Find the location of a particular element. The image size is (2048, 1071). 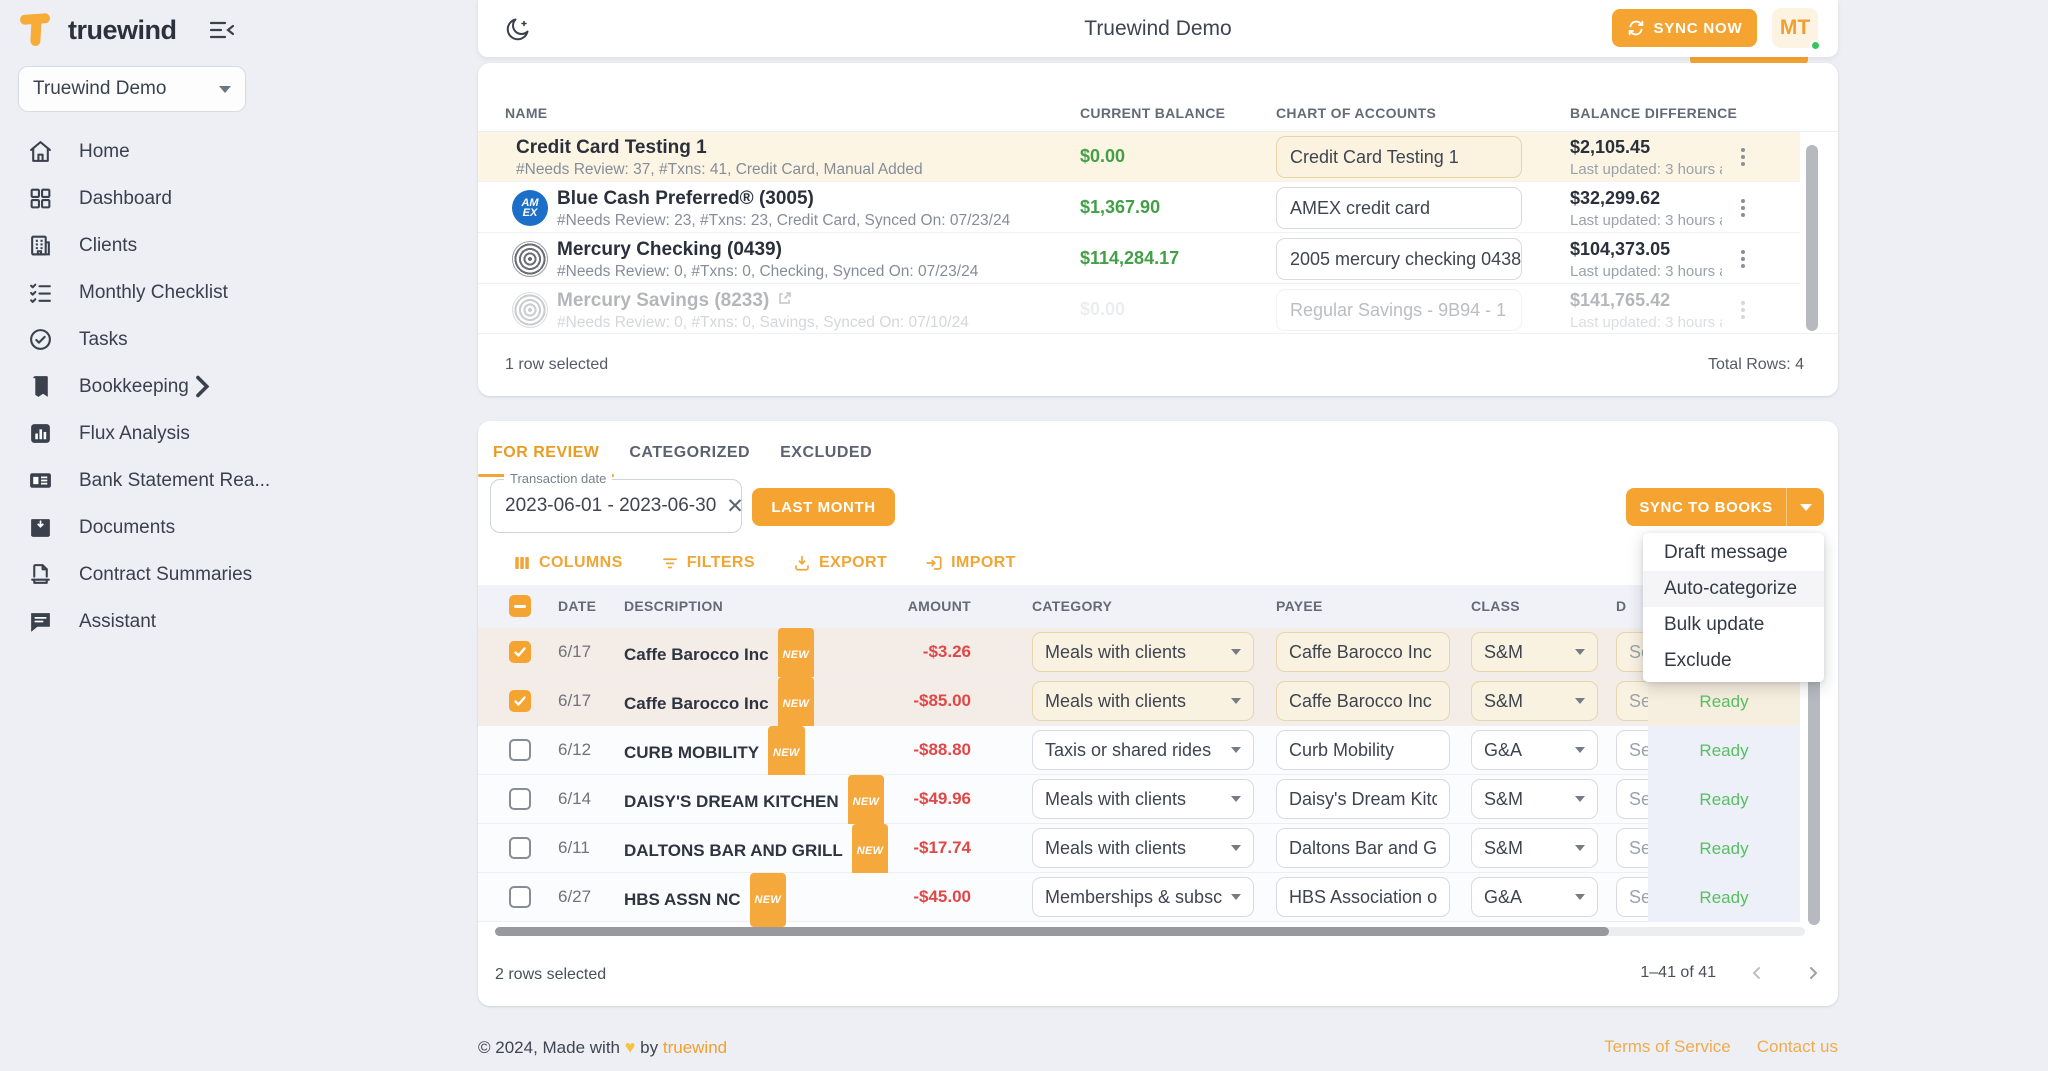

sidebar-item-dashboard: Dashboard is located at coordinates (130, 198).